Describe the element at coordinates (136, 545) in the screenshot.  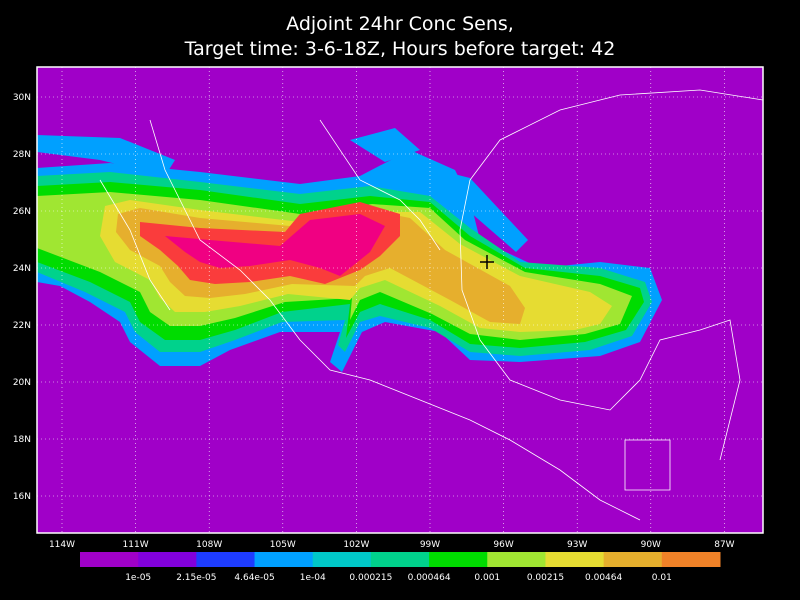
I see `lon-tick-label: 111W` at that location.